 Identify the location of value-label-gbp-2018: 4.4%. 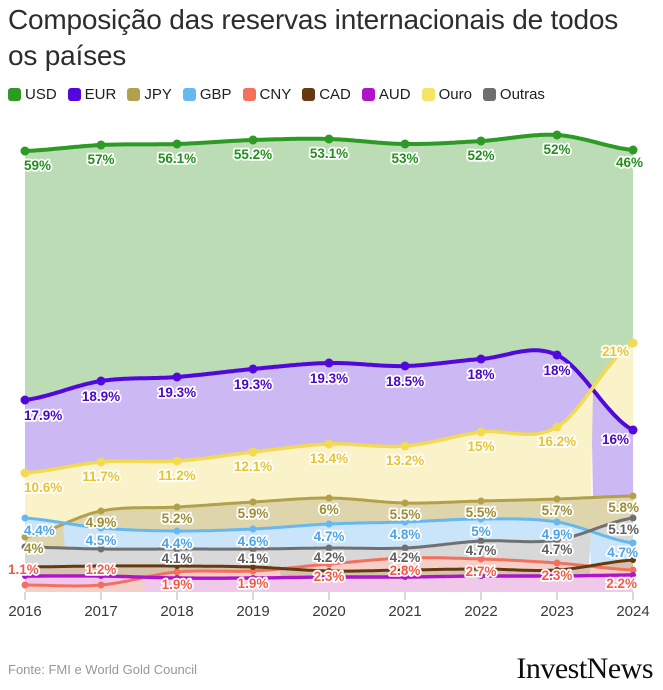
(177, 543).